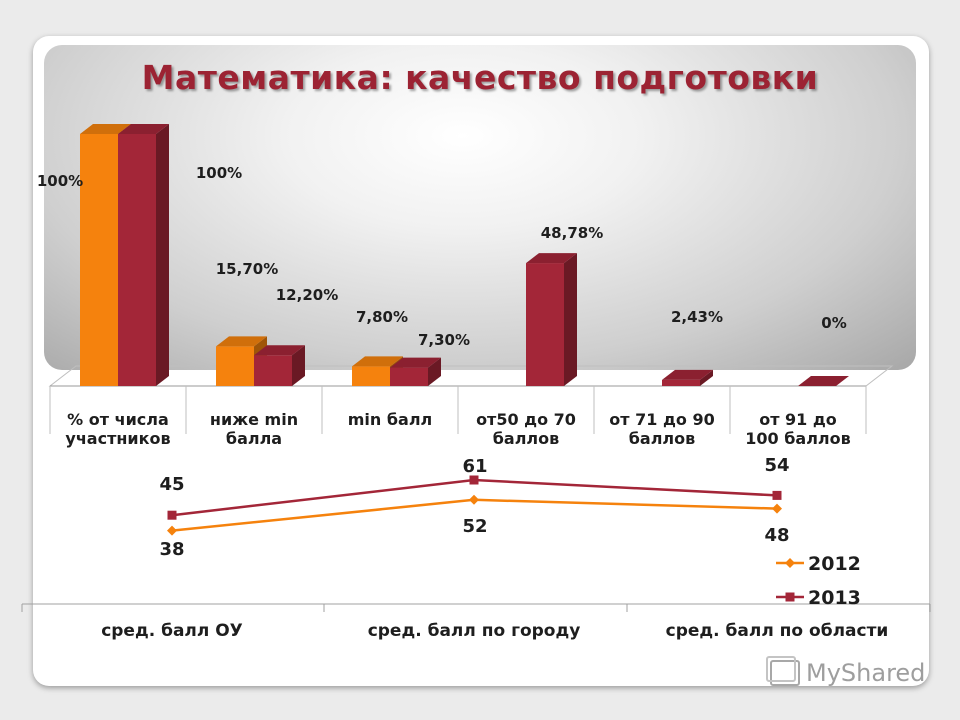 The width and height of the screenshot is (960, 720). What do you see at coordinates (471, 376) in the screenshot?
I see `chart-floor` at bounding box center [471, 376].